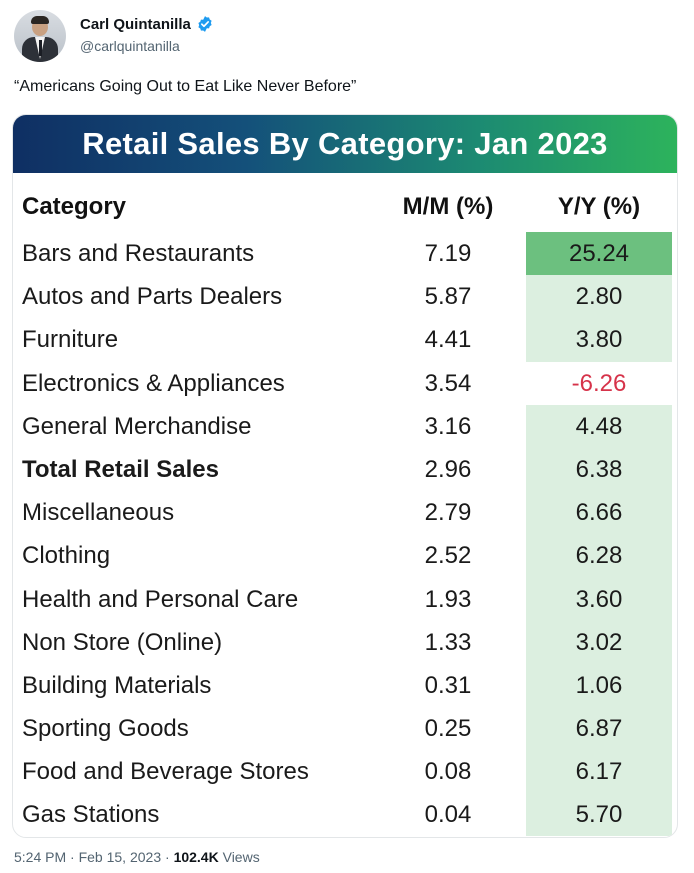 This screenshot has width=694, height=873. What do you see at coordinates (448, 642) in the screenshot?
I see `mm-cell: 1.33` at bounding box center [448, 642].